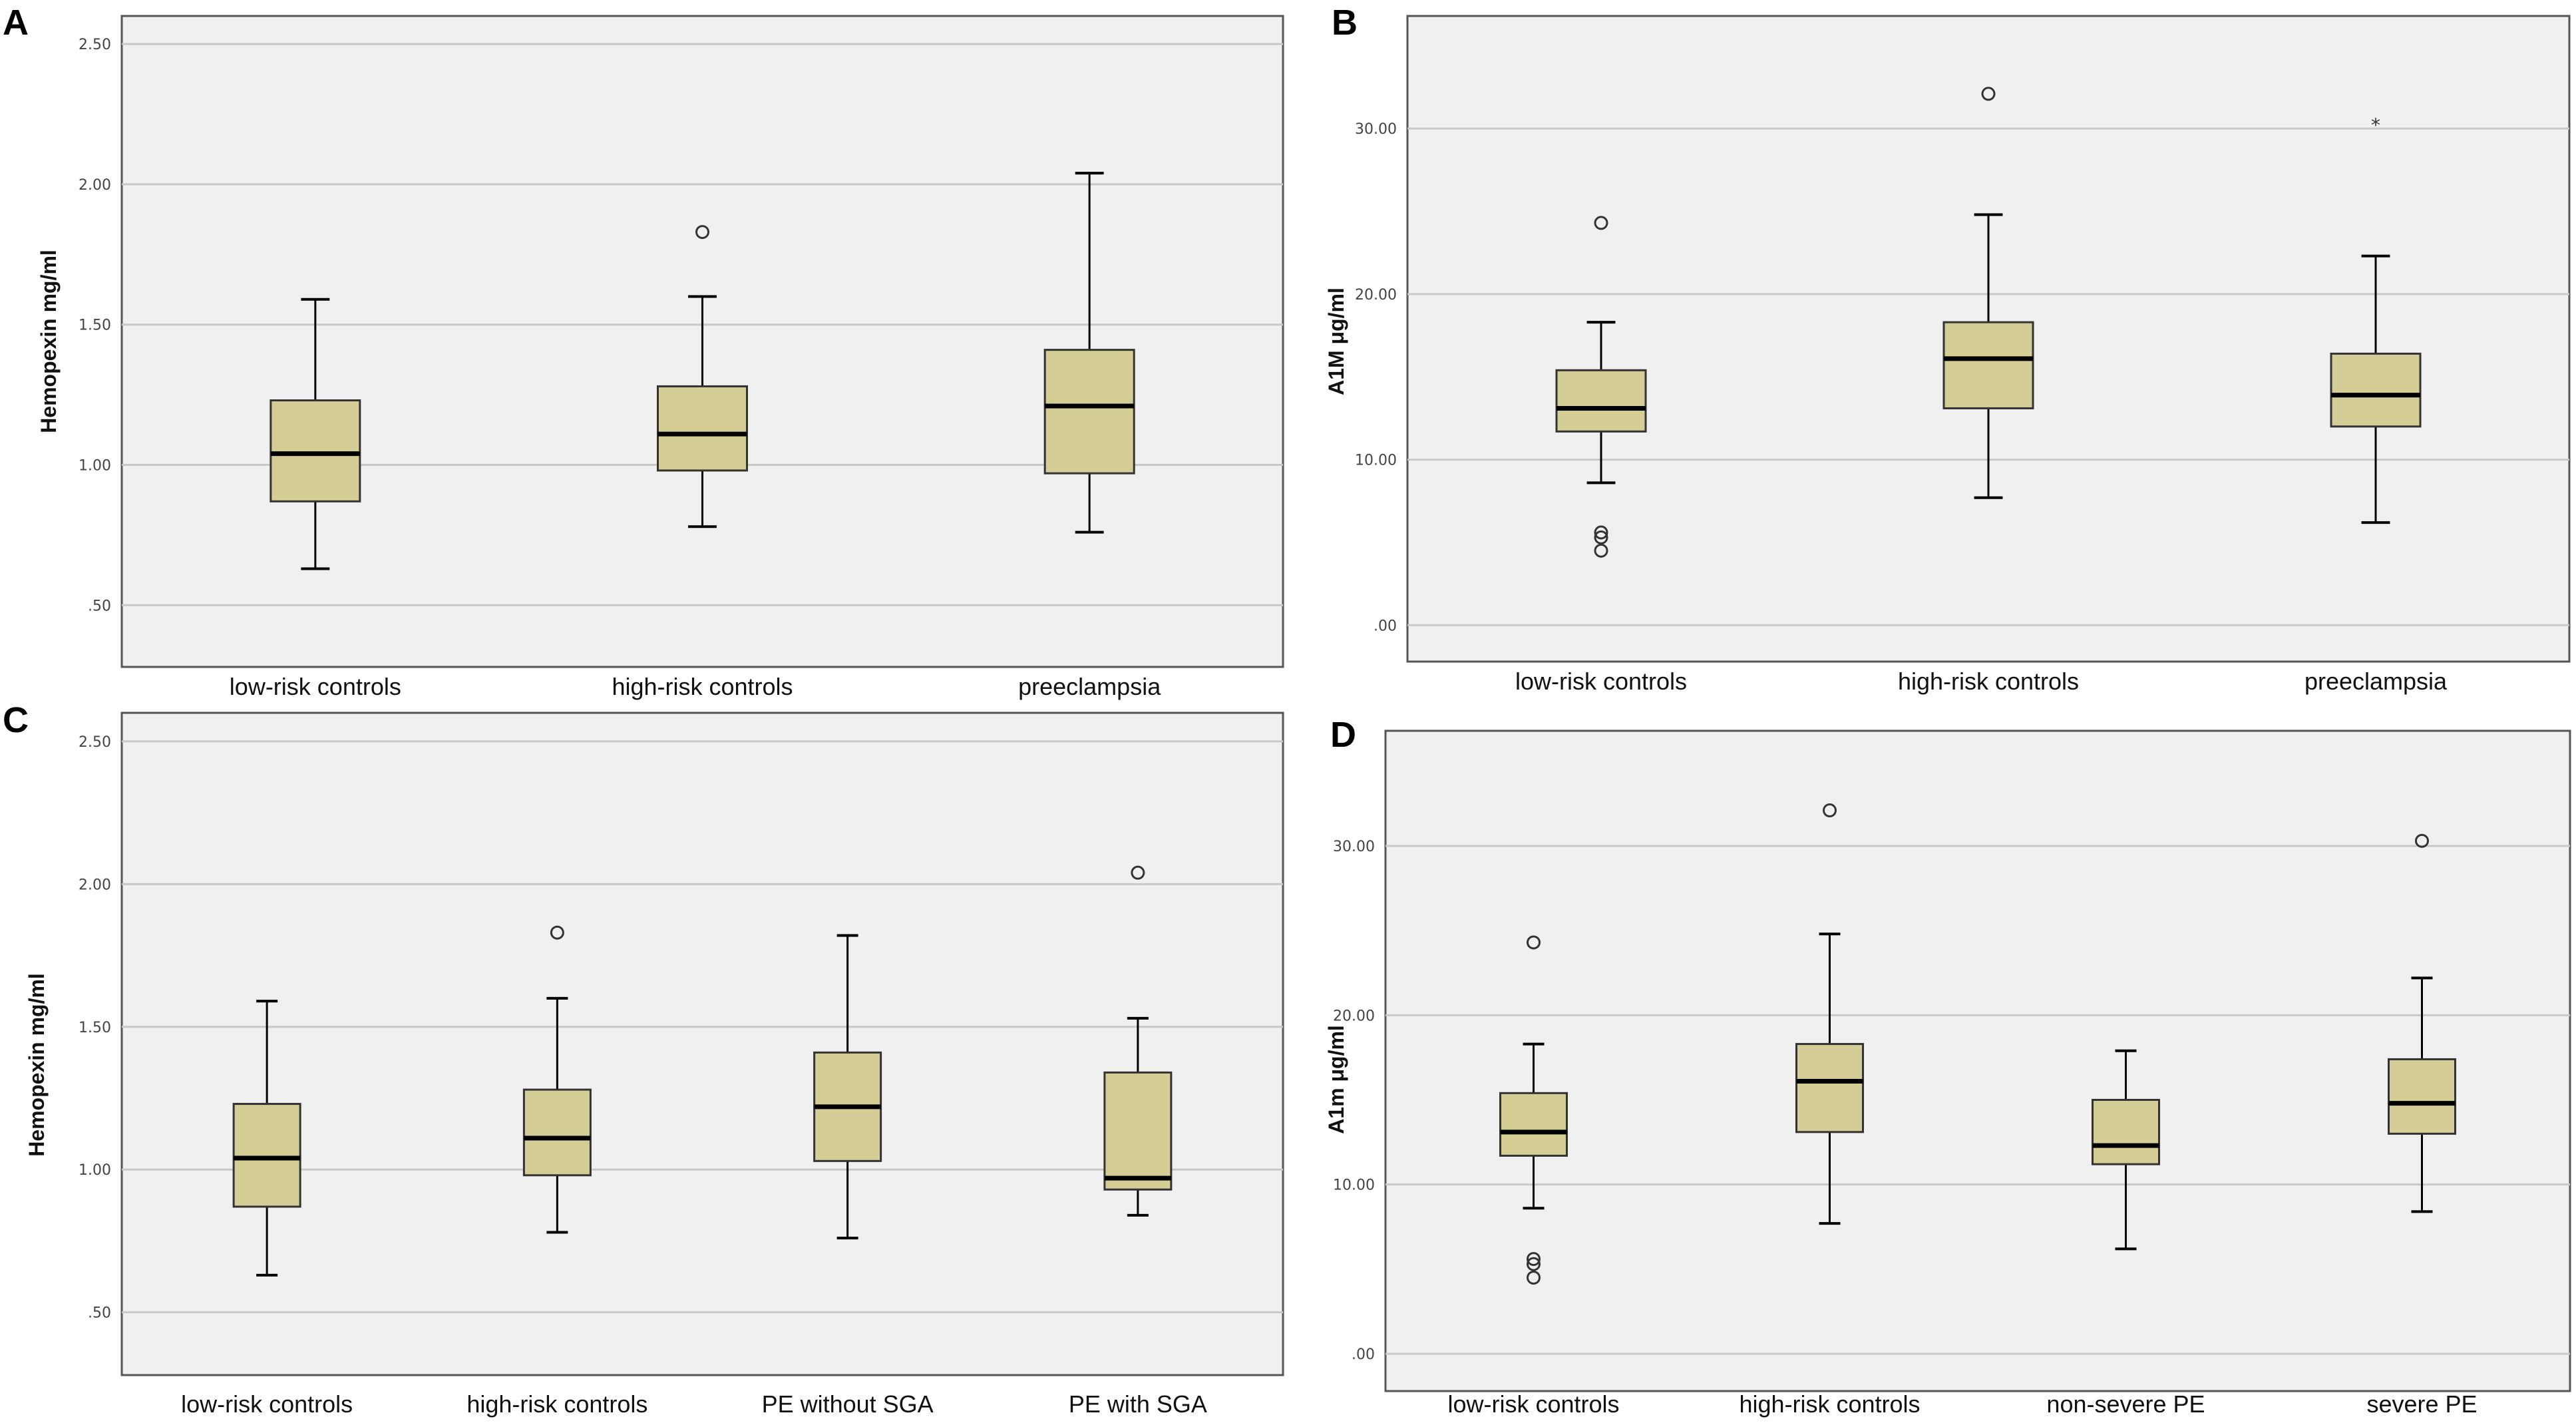 The width and height of the screenshot is (2576, 1425). I want to click on y-axis-label: A1M μg/ml, so click(1336, 341).